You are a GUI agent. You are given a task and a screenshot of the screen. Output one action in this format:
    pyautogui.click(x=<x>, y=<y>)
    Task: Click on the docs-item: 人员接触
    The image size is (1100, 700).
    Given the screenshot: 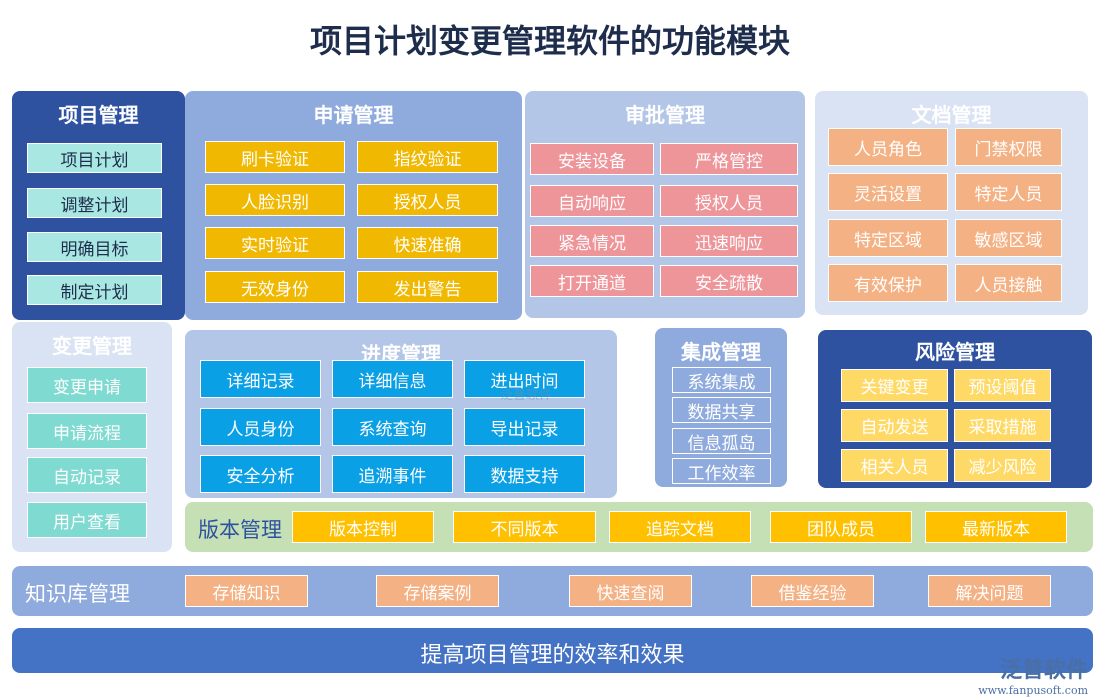 What is the action you would take?
    pyautogui.click(x=1008, y=283)
    